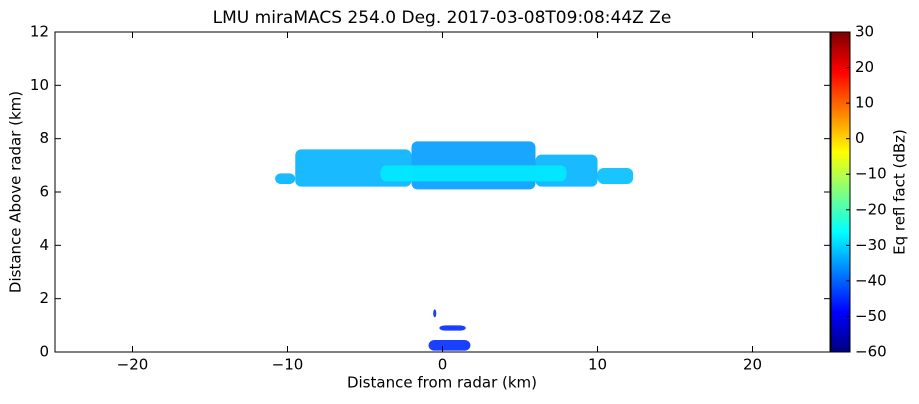 The image size is (919, 404). What do you see at coordinates (44, 352) in the screenshot?
I see `y-tick-label: 0` at bounding box center [44, 352].